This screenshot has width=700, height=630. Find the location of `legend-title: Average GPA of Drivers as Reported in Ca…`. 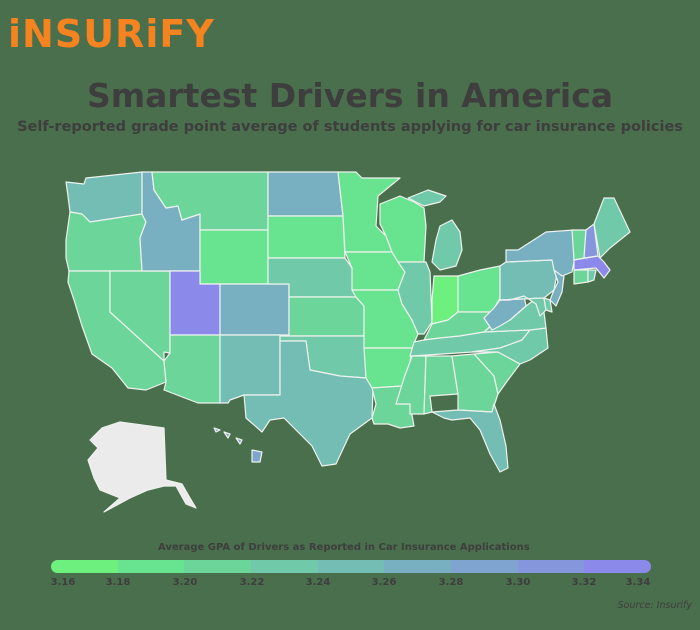

legend-title: Average GPA of Drivers as Reported in Ca… is located at coordinates (344, 547).